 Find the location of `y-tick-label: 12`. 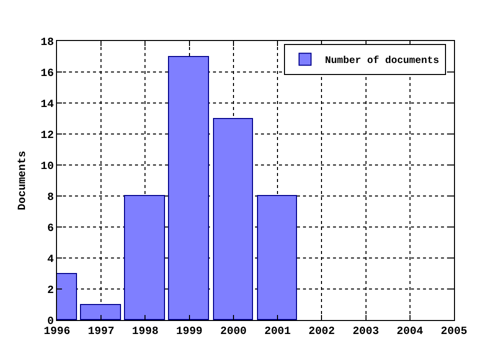

y-tick-label: 12 is located at coordinates (47, 136).